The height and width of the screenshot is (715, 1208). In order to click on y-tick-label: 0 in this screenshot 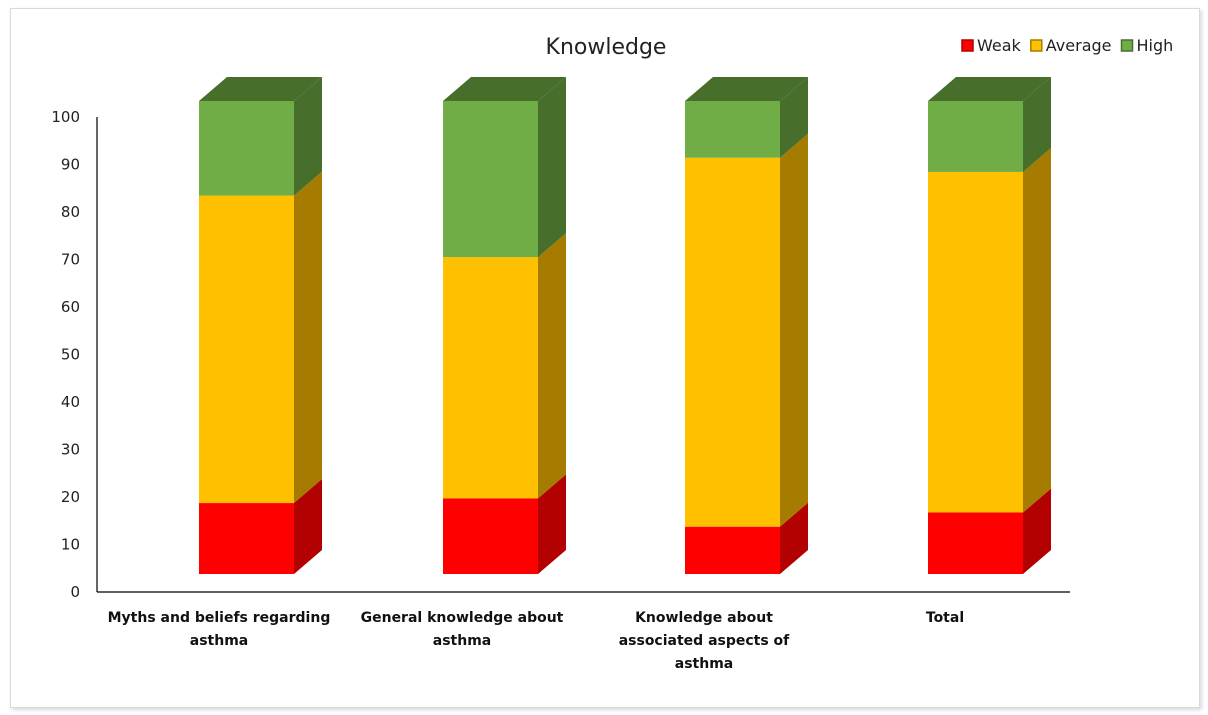, I will do `click(75, 592)`.